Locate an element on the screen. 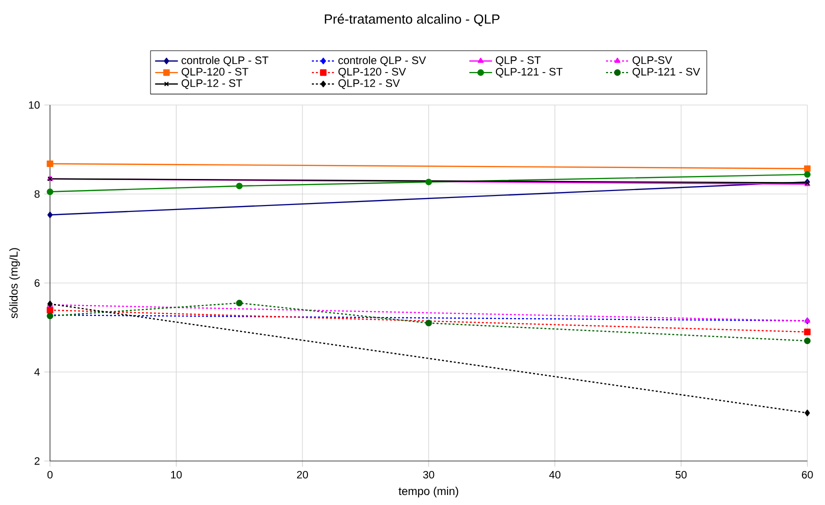 The image size is (825, 505). legend-label: QLP-121 - ST is located at coordinates (529, 73).